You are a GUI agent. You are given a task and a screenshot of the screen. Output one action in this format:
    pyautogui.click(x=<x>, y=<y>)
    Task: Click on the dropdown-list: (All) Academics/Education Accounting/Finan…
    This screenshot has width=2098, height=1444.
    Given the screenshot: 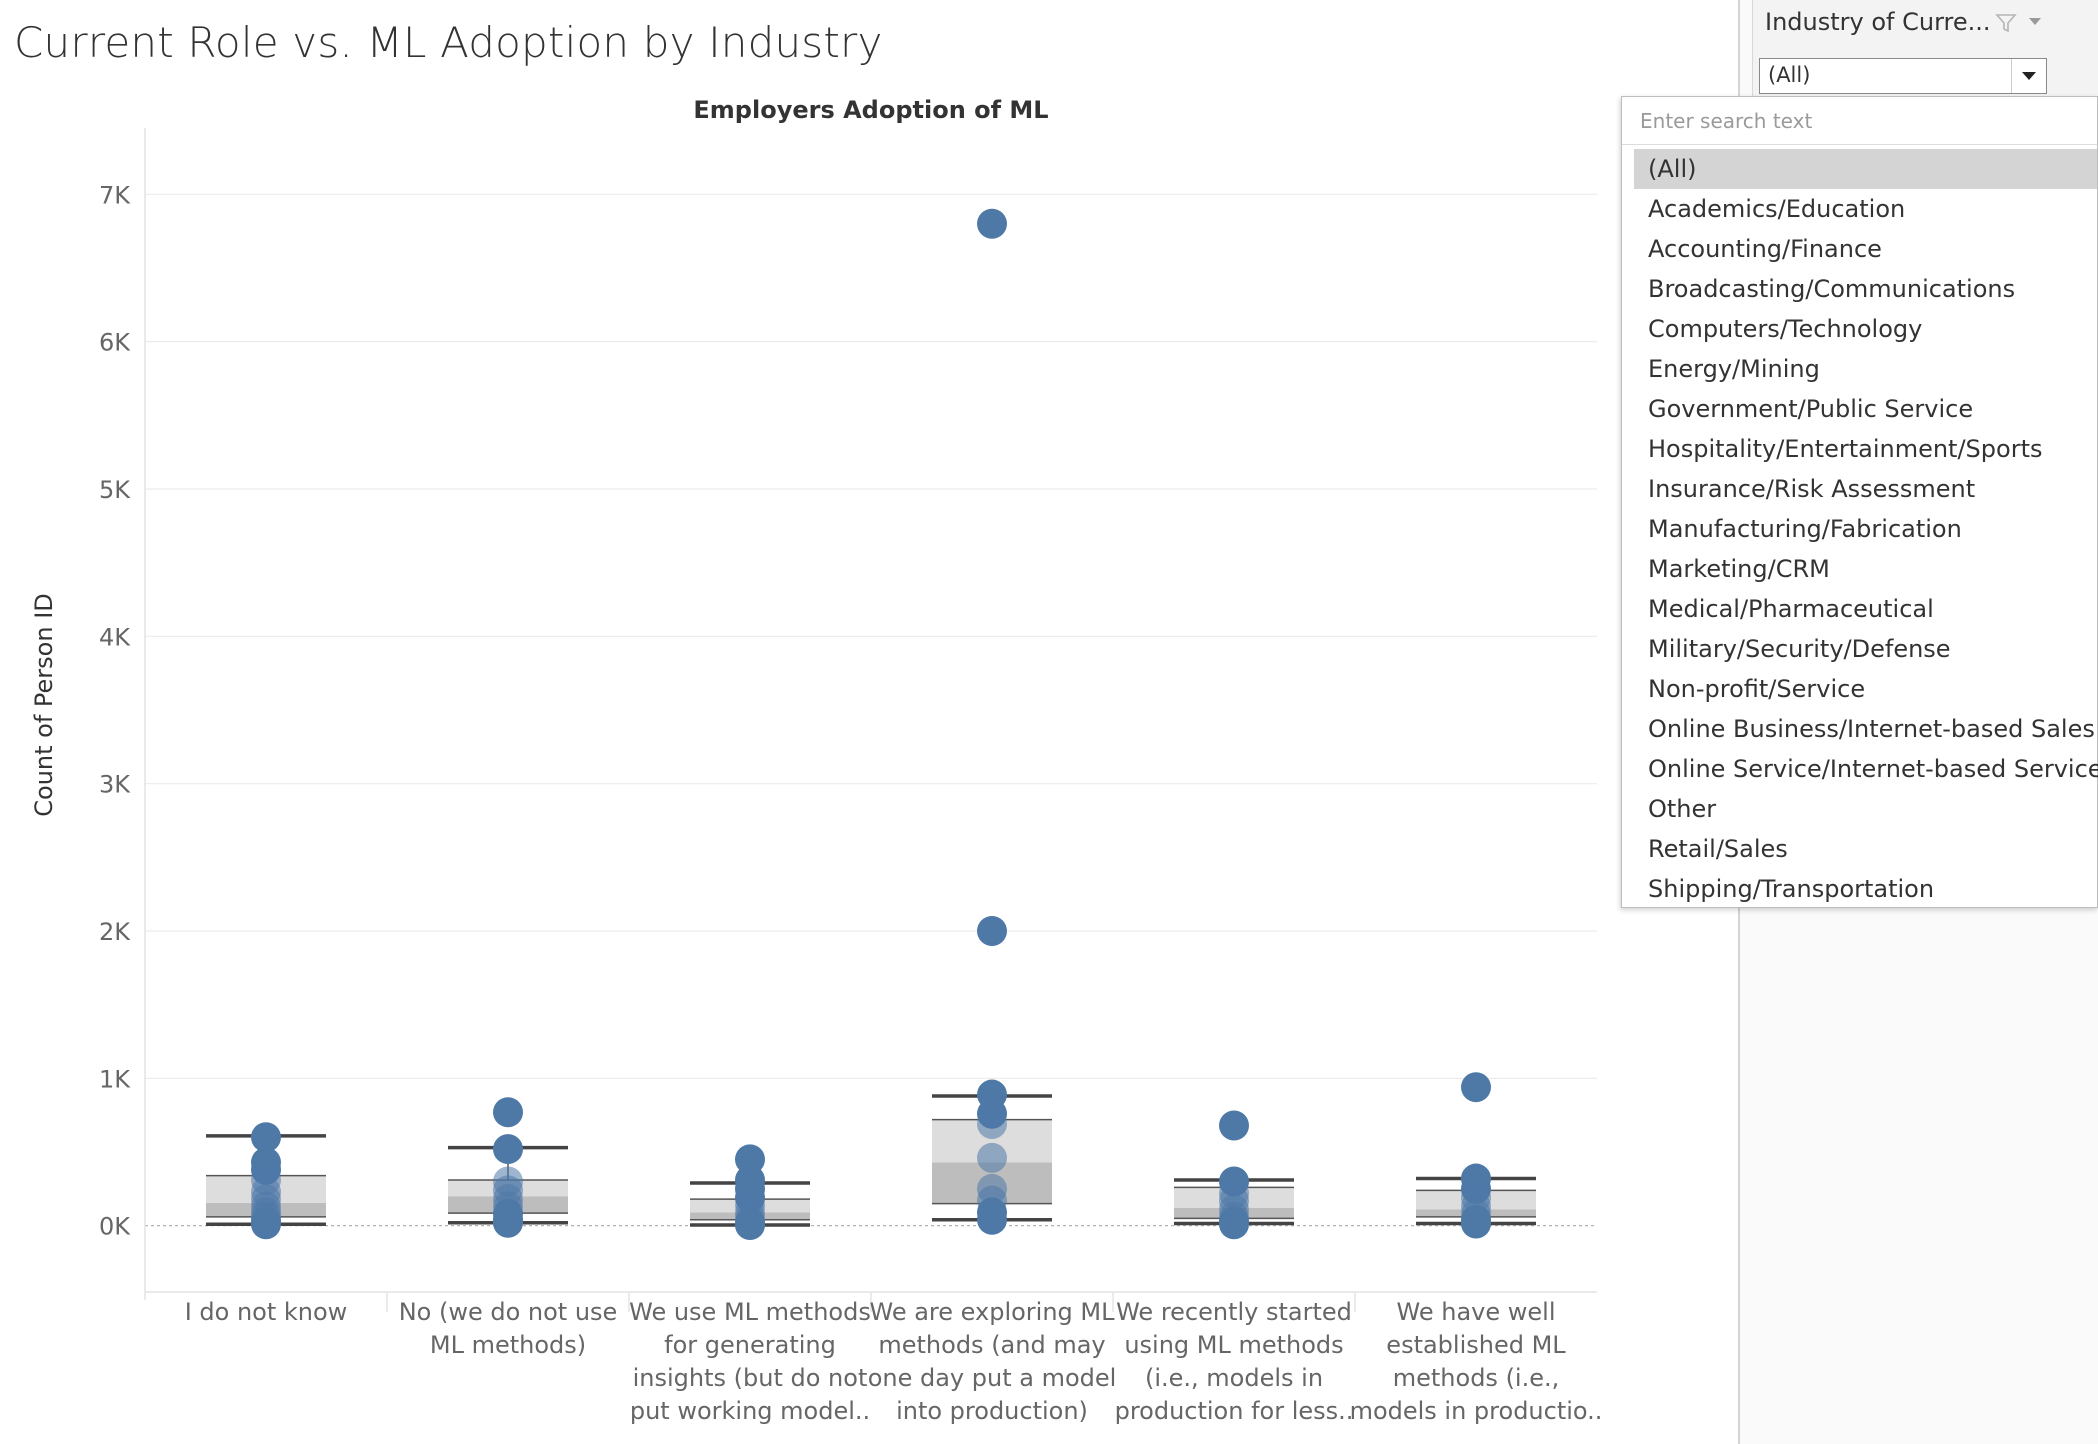 What is the action you would take?
    pyautogui.click(x=1866, y=529)
    